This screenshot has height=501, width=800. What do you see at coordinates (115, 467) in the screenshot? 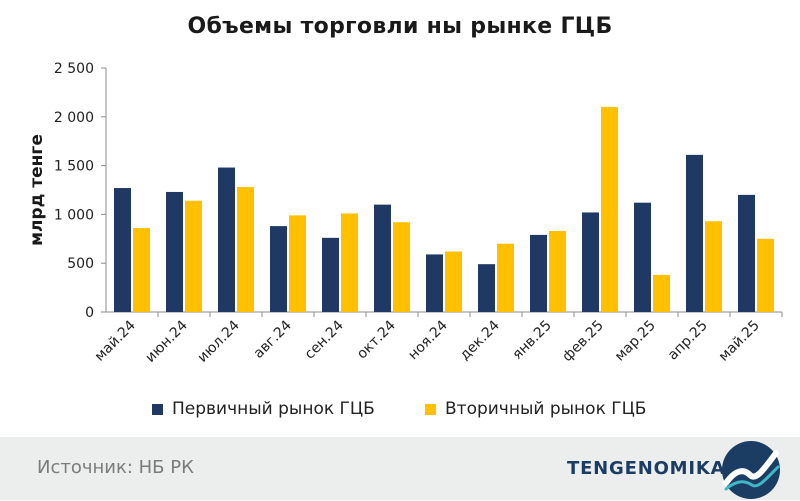
I see `source-note: Источник: НБ РК` at bounding box center [115, 467].